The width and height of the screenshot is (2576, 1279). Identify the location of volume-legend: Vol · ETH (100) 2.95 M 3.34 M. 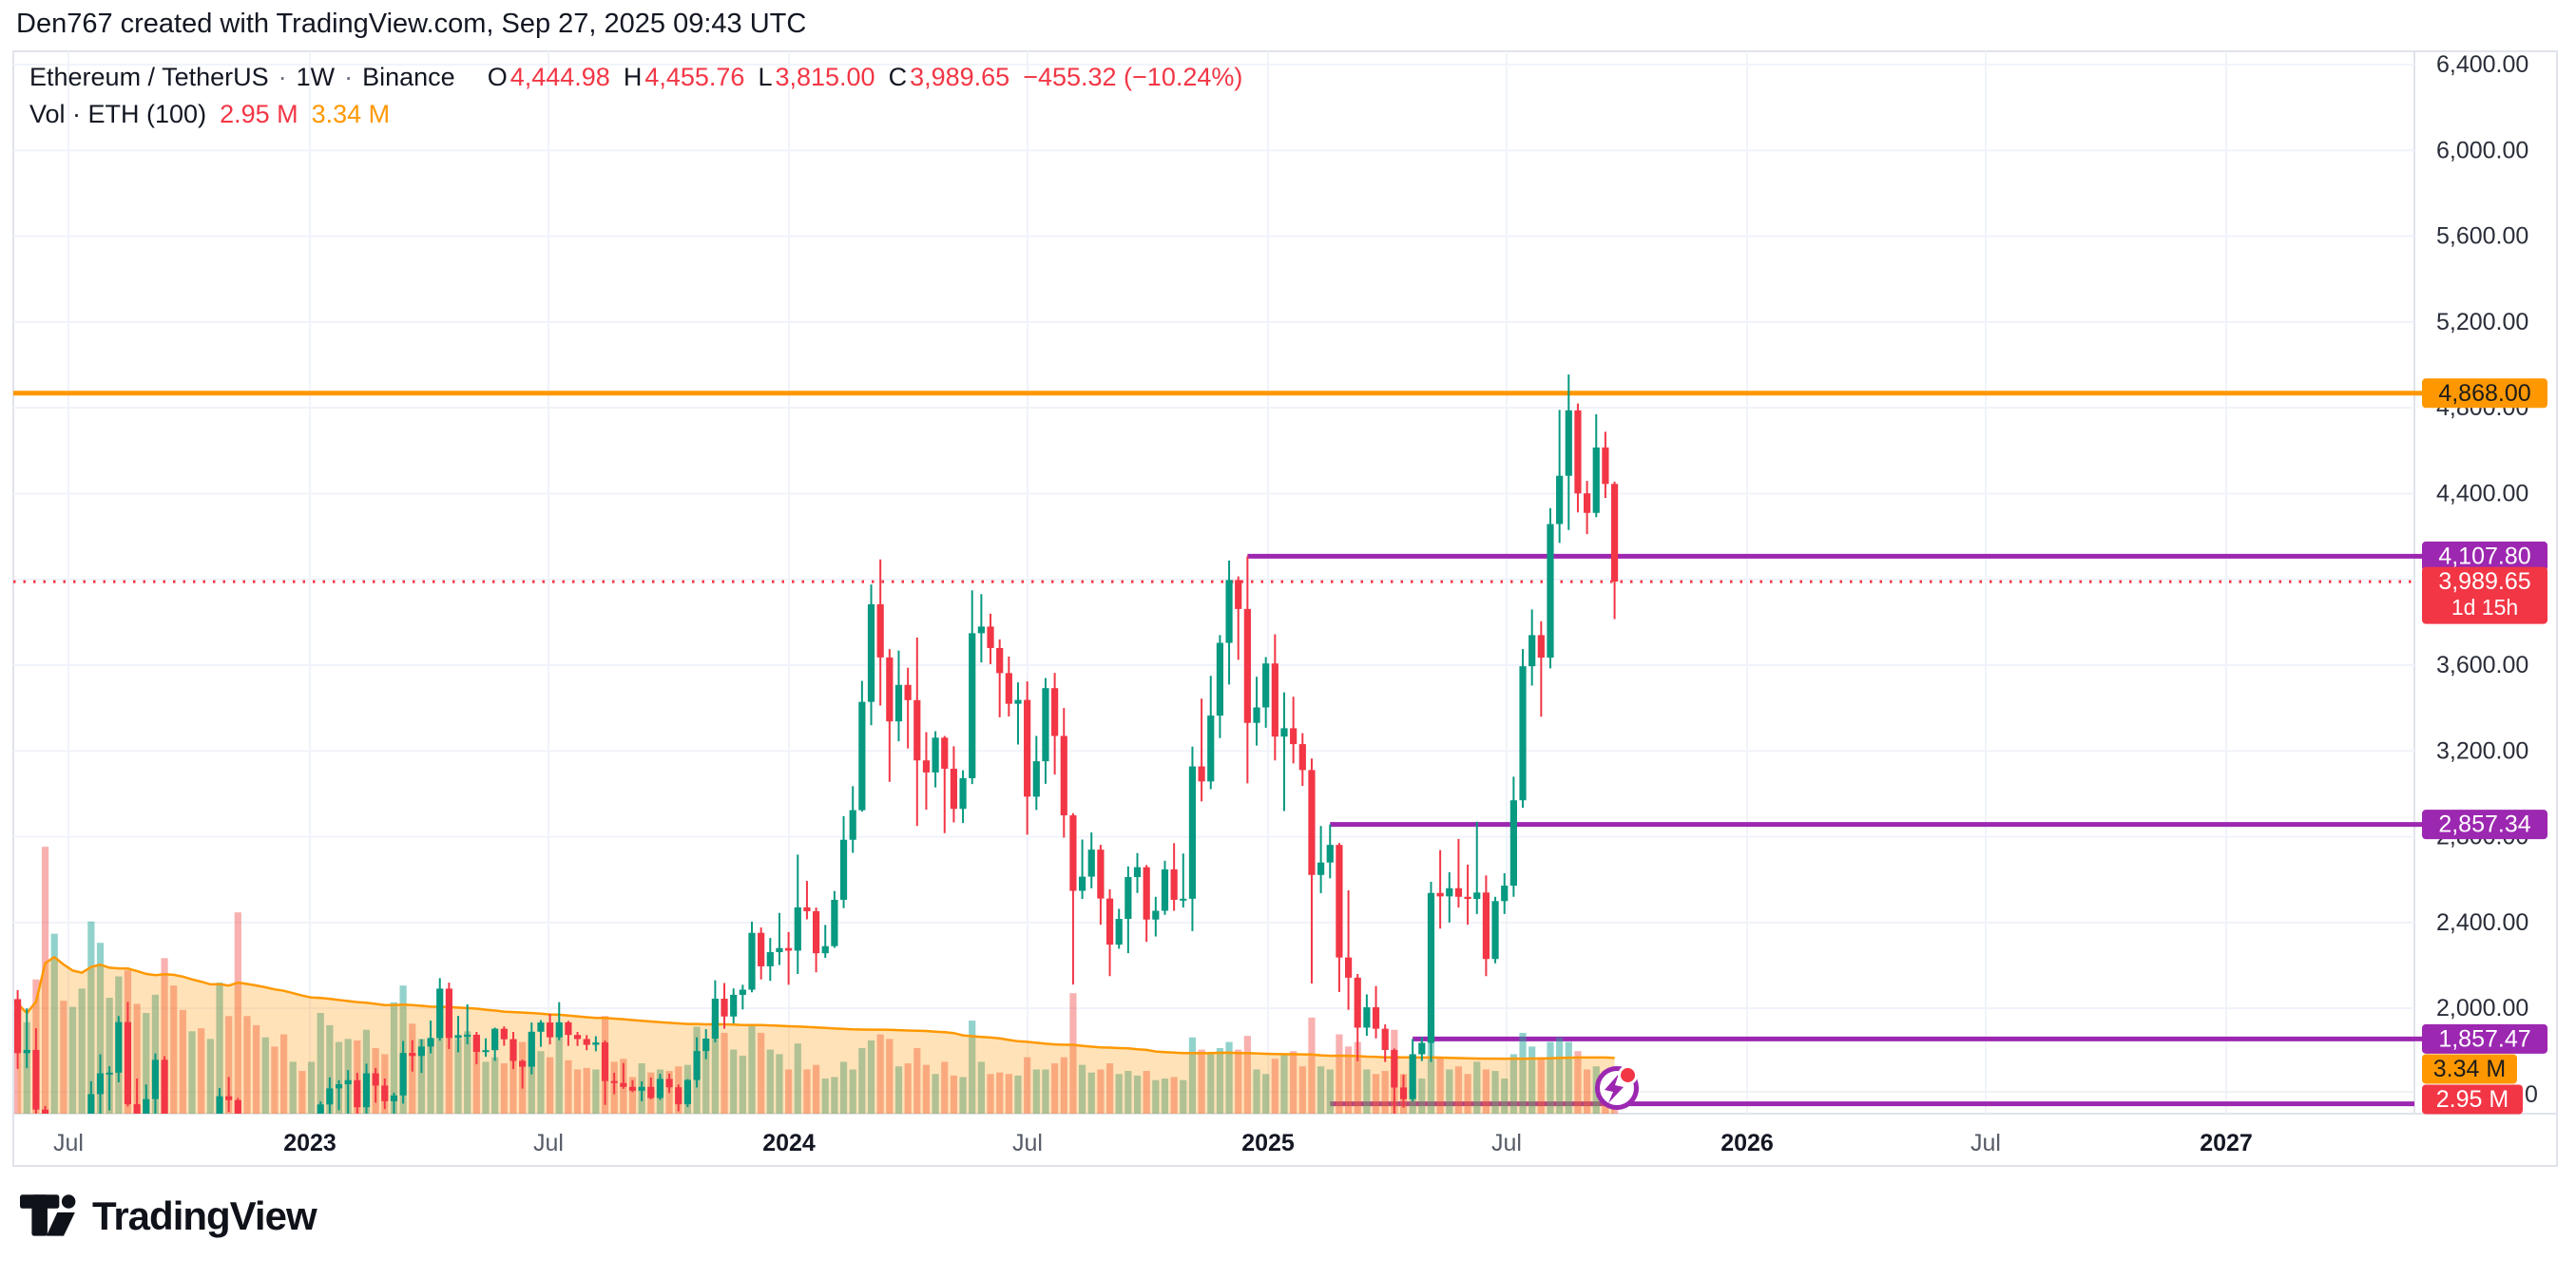
(209, 115).